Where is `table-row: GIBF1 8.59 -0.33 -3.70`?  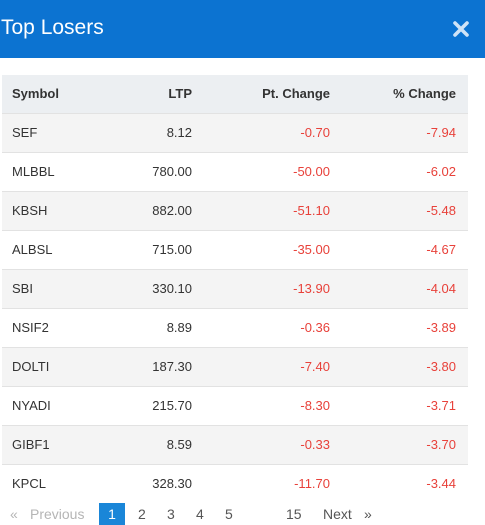
table-row: GIBF1 8.59 -0.33 -3.70 is located at coordinates (235, 444).